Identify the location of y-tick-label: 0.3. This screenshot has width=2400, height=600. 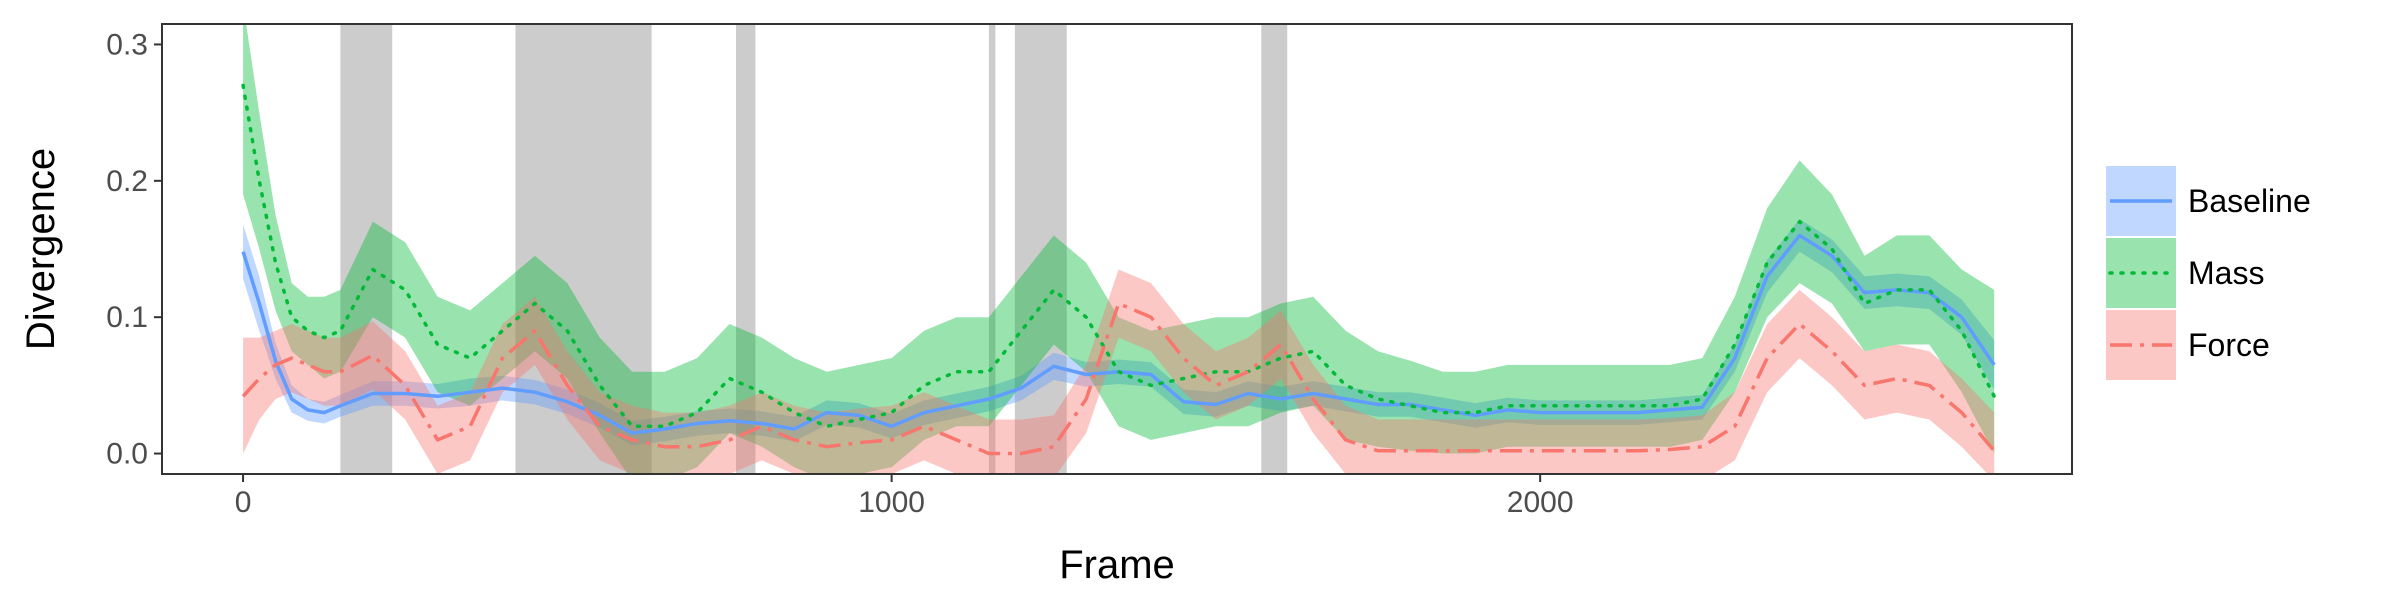
(127, 44).